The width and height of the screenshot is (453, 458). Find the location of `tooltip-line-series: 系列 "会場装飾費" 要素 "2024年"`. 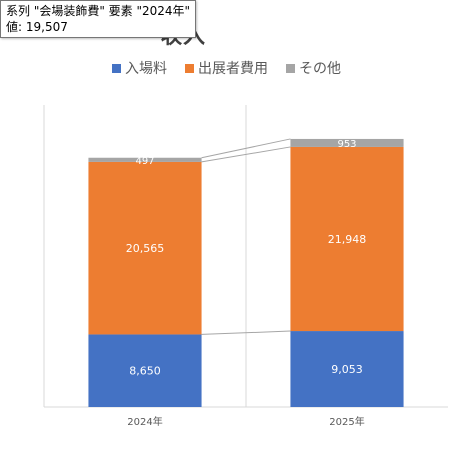

tooltip-line-series: 系列 "会場装飾費" 要素 "2024年" is located at coordinates (98, 11).